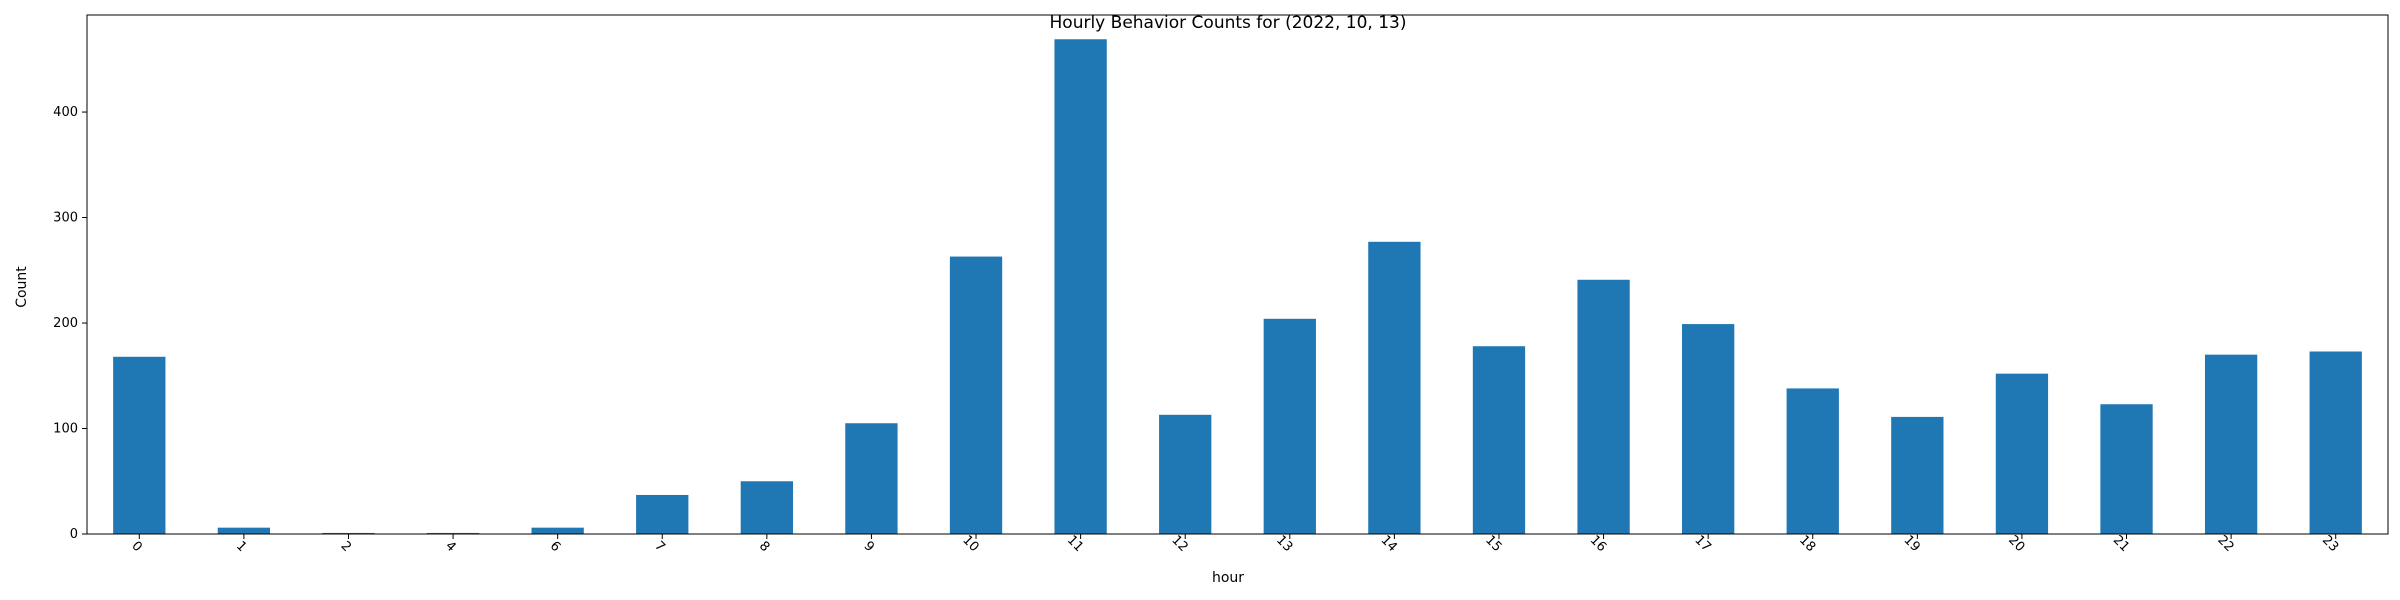 The height and width of the screenshot is (600, 2400). Describe the element at coordinates (1228, 578) in the screenshot. I see `x-axis-label: hour` at that location.